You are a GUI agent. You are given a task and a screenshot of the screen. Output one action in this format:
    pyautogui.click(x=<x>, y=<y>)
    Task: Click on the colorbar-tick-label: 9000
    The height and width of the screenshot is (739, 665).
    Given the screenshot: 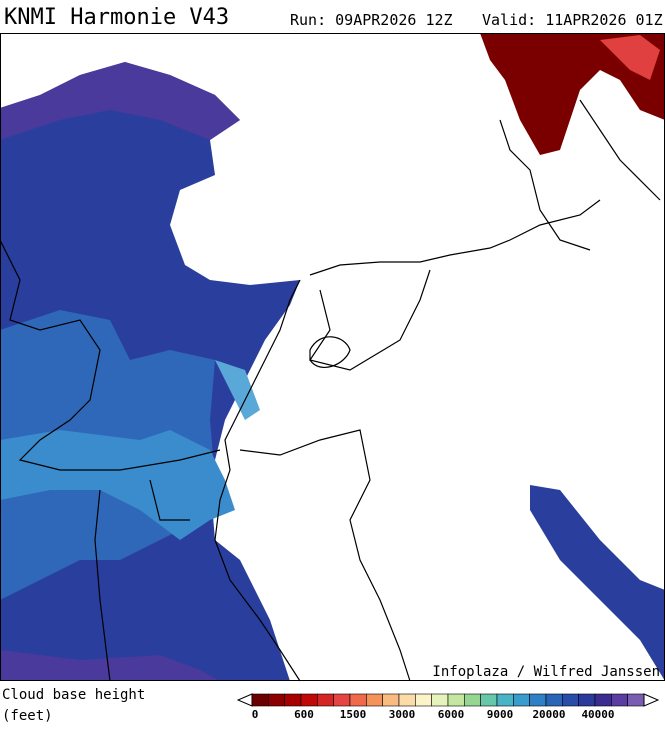 What is the action you would take?
    pyautogui.click(x=500, y=714)
    